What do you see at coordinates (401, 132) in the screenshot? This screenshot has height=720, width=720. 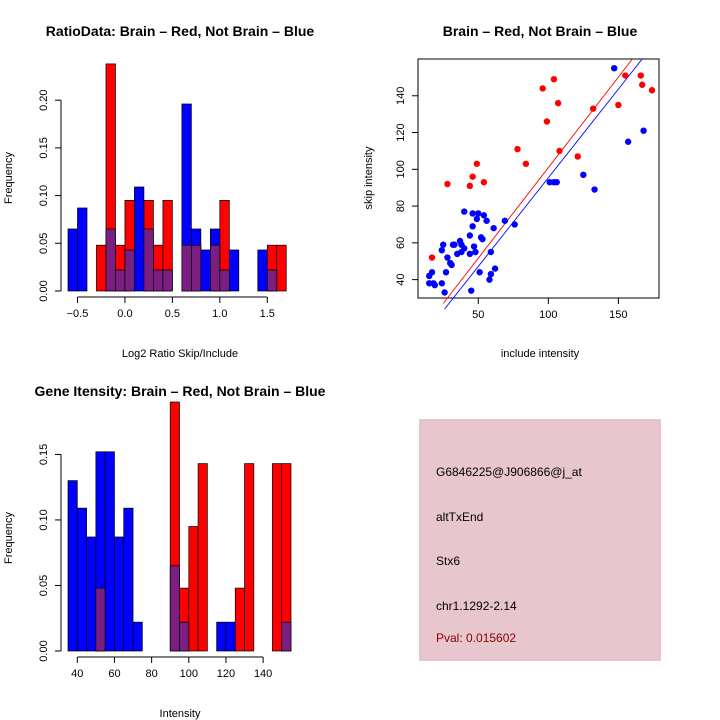 I see `scatter-y-tick-label: 120` at bounding box center [401, 132].